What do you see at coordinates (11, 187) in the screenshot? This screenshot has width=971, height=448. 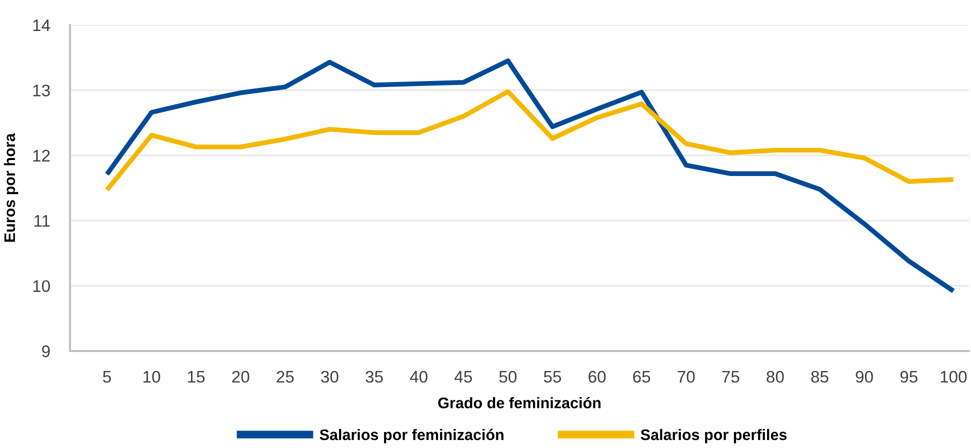 I see `y-axis-title: Euros por hora` at bounding box center [11, 187].